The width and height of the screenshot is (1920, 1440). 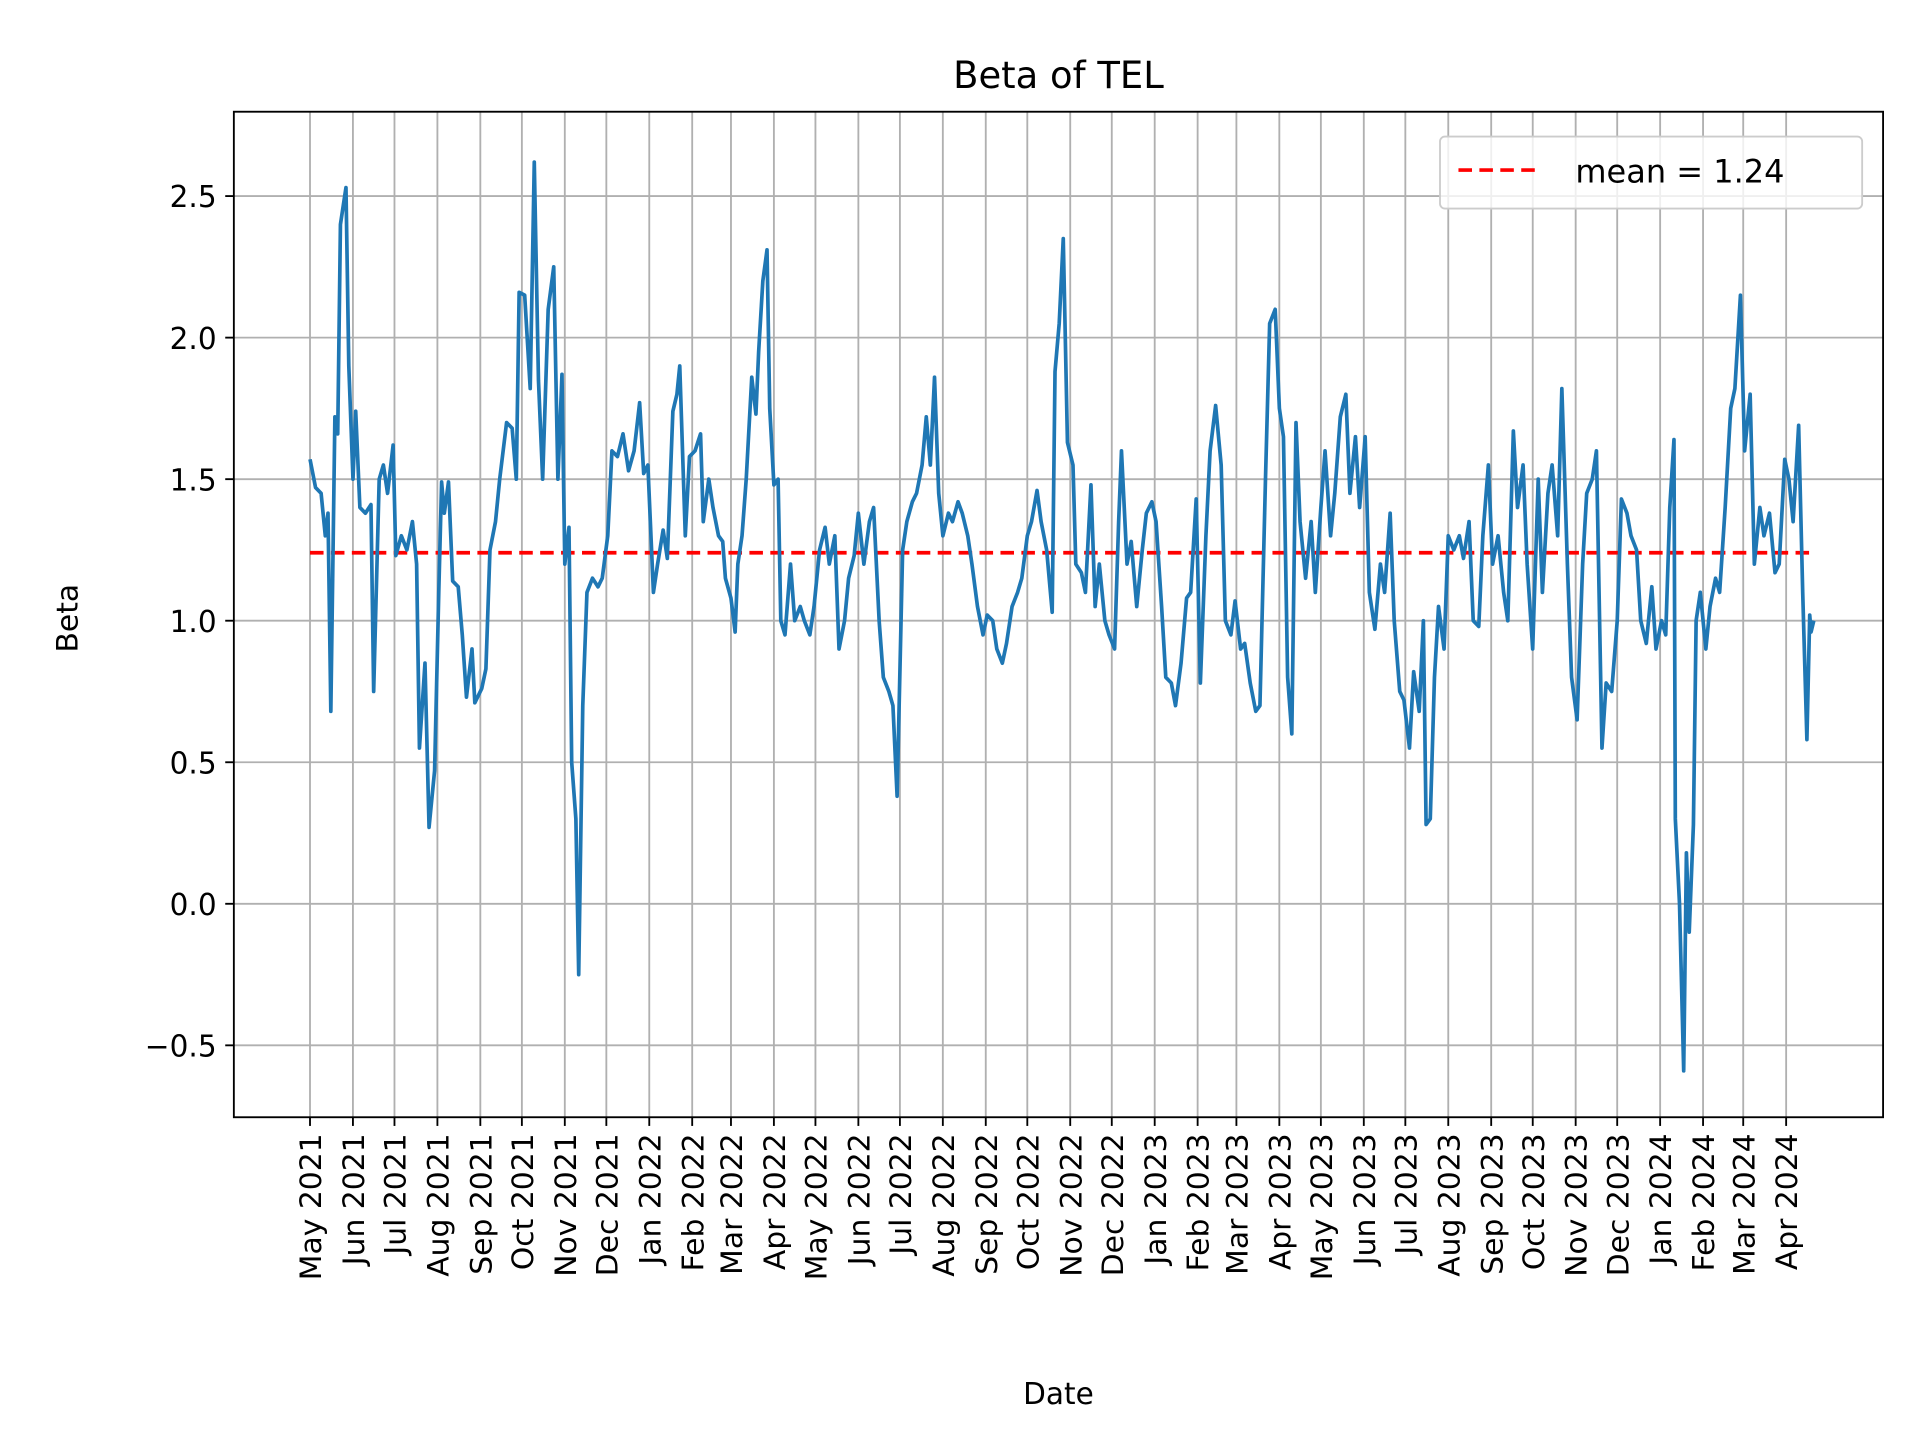 What do you see at coordinates (1058, 75) in the screenshot?
I see `chart-title: Beta of TEL` at bounding box center [1058, 75].